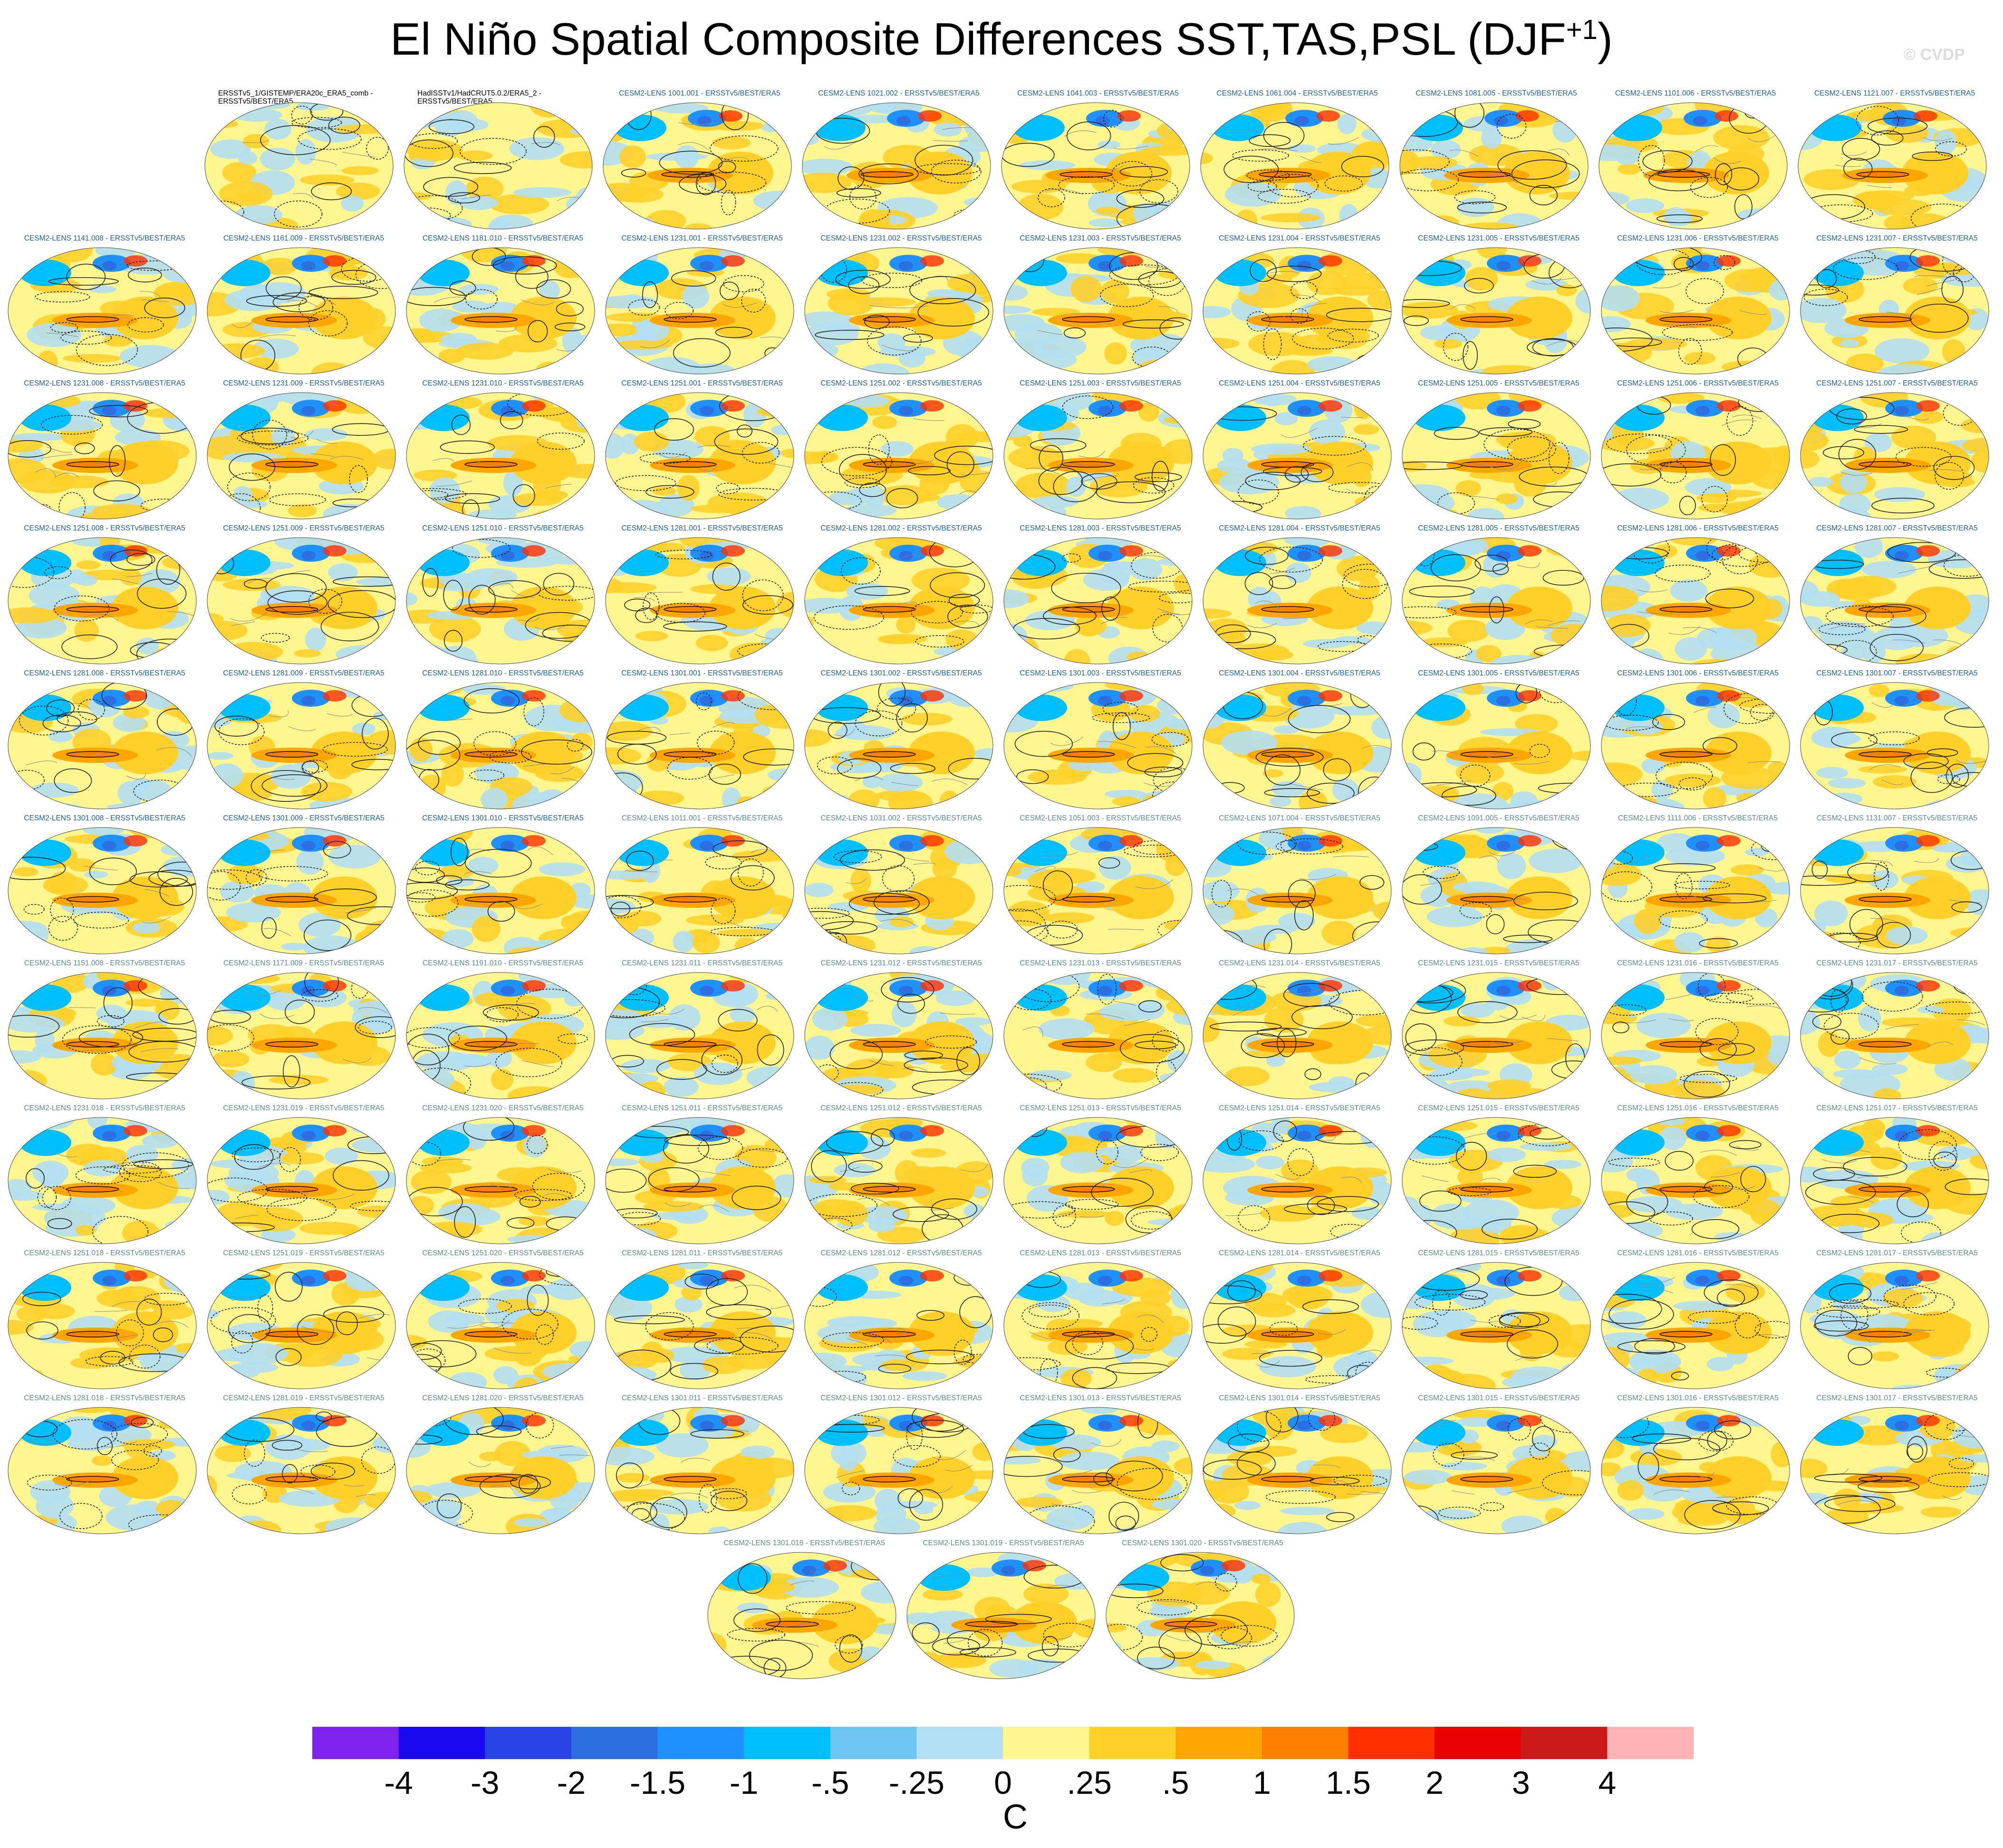 The height and width of the screenshot is (1848, 2003). What do you see at coordinates (1498, 1253) in the screenshot?
I see `panel-label: CESM2-LENS 1281.015 - ERSSTv5/BEST/ERA5` at bounding box center [1498, 1253].